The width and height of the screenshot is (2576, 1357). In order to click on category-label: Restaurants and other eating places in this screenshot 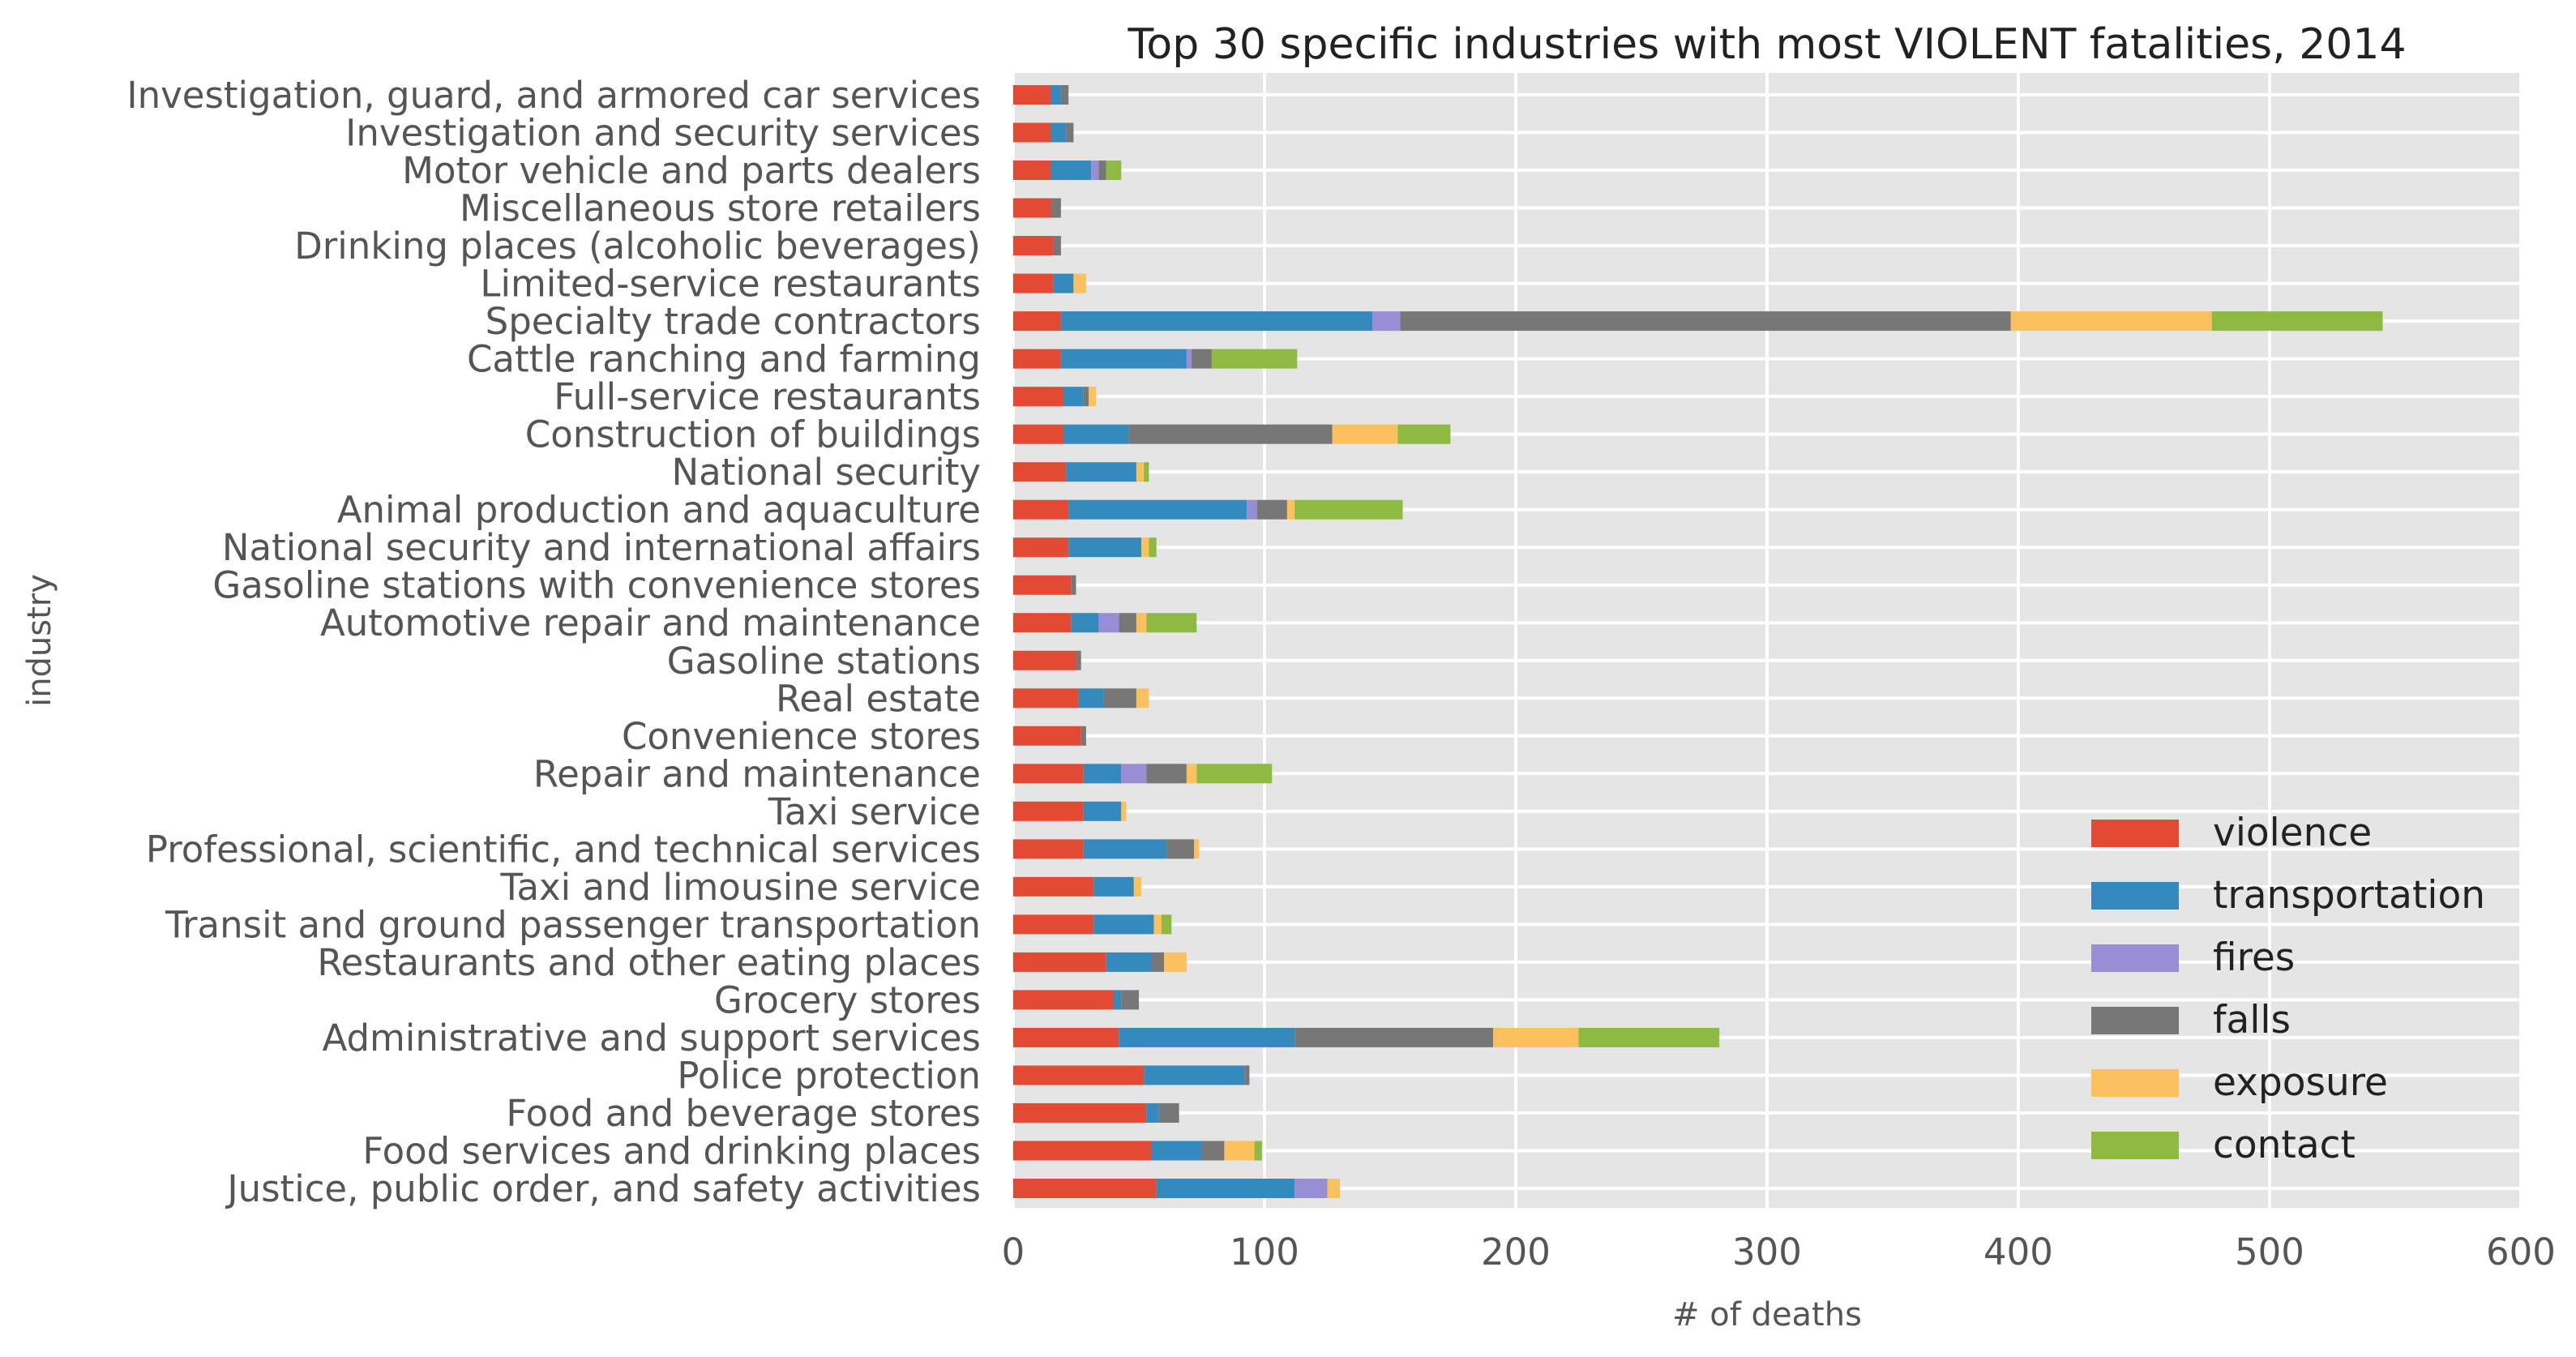, I will do `click(649, 962)`.